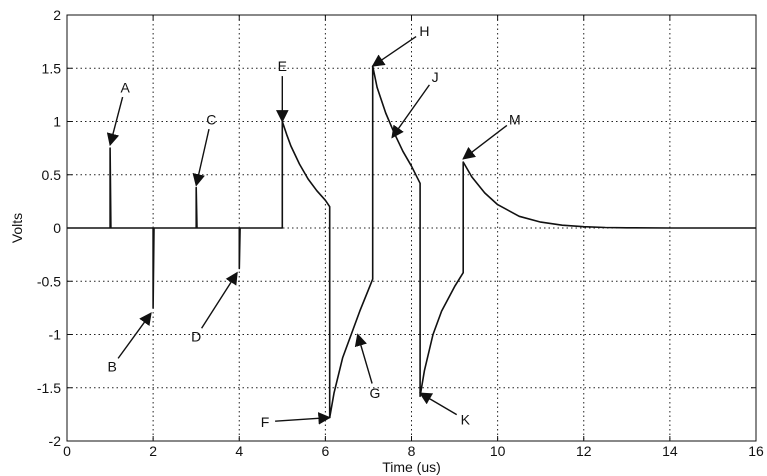 The image size is (767, 476). Describe the element at coordinates (55, 335) in the screenshot. I see `y-tick-label: -1` at that location.